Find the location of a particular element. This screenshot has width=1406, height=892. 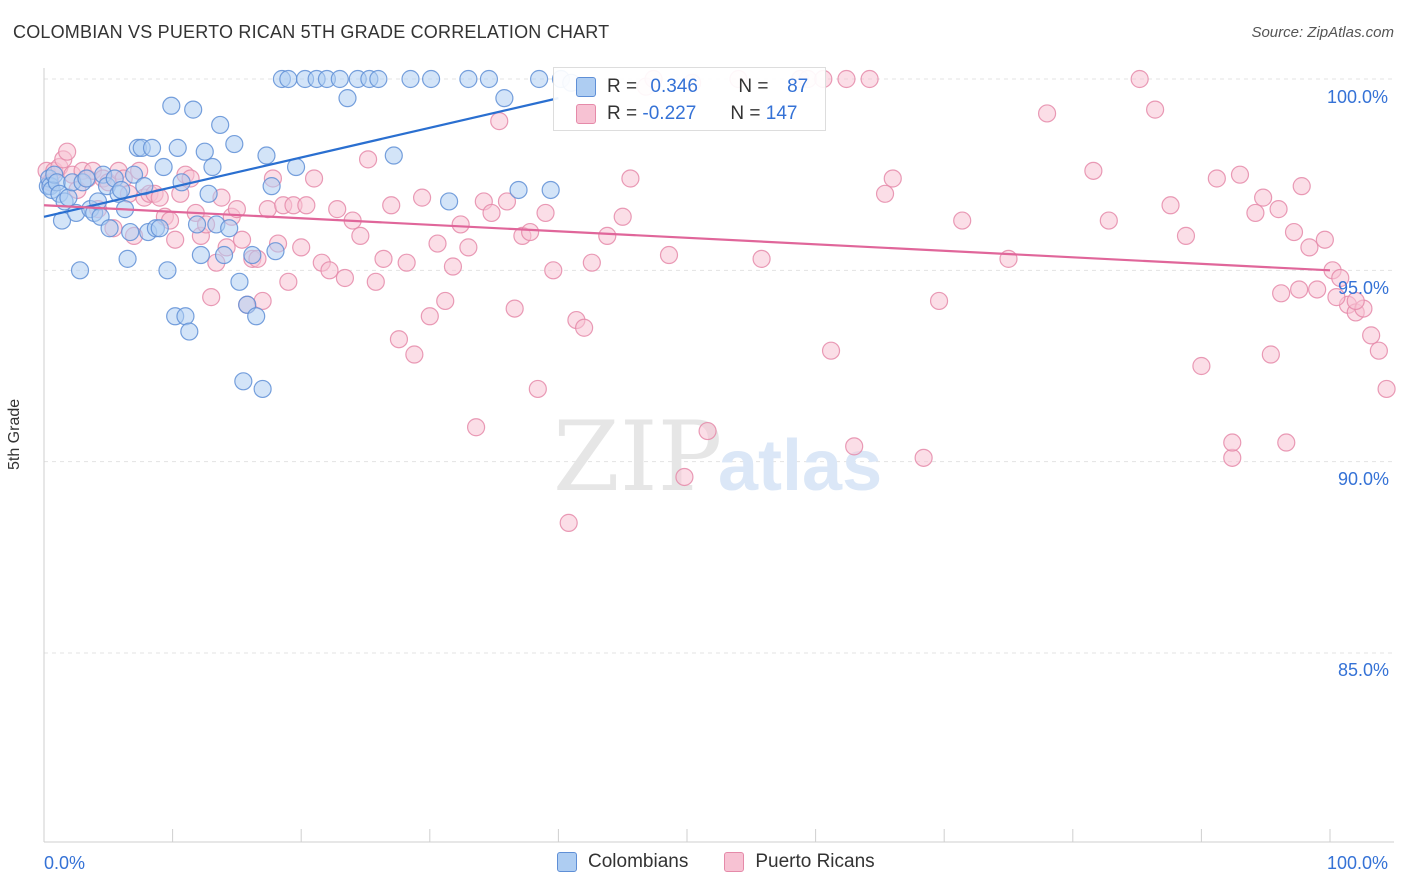

legend-item-colombians: Colombians is located at coordinates (622, 862).